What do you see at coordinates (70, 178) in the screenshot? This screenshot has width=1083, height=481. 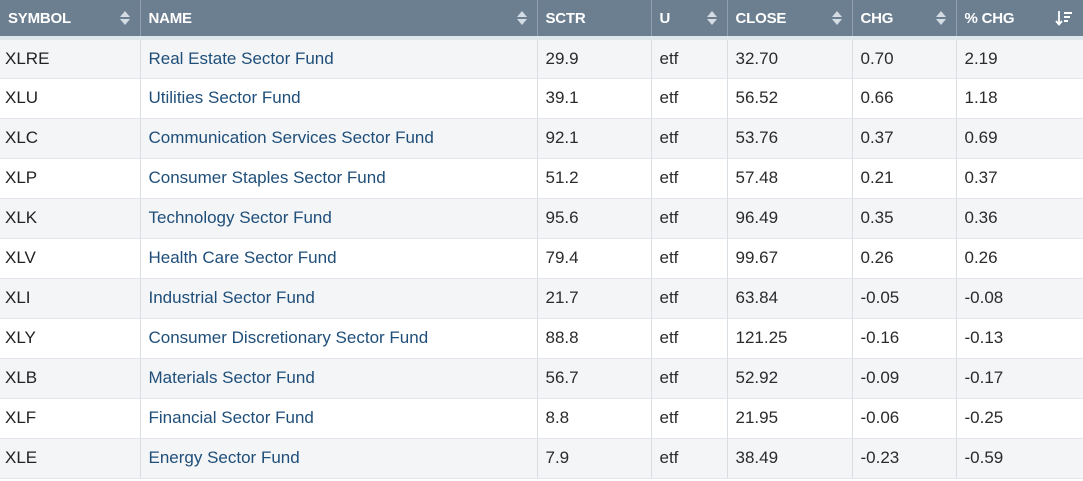 I see `cell-symbol: XLP` at bounding box center [70, 178].